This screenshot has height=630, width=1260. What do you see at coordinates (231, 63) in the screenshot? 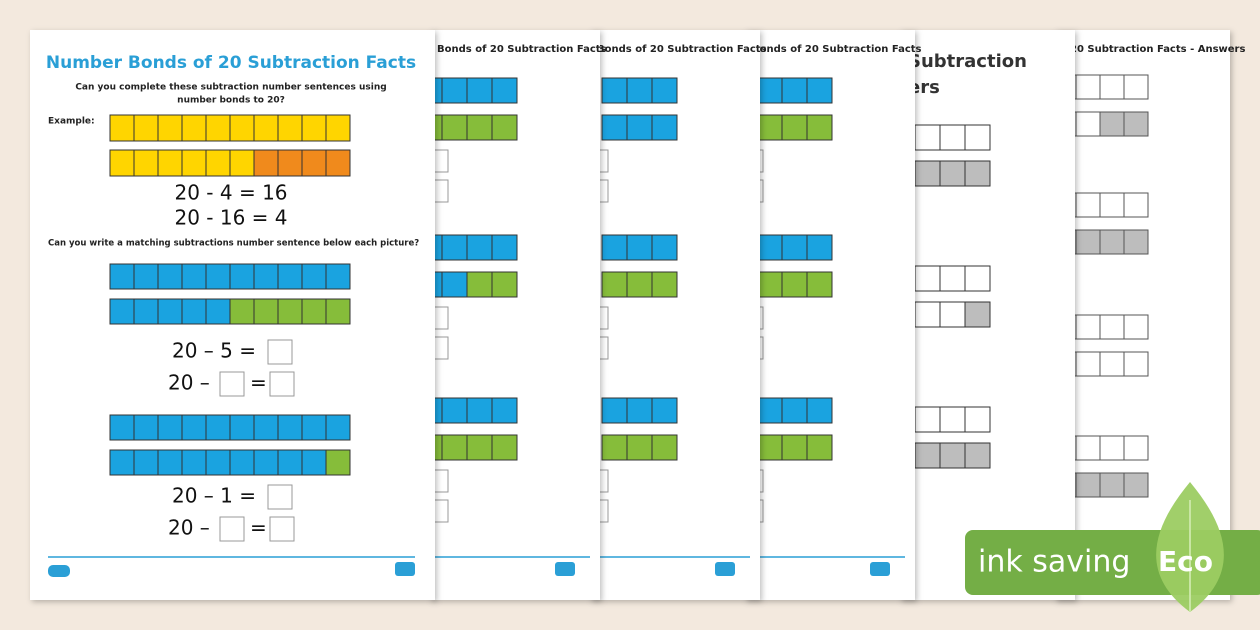
I see `title: Number Bonds of 20 Subtraction Facts` at bounding box center [231, 63].